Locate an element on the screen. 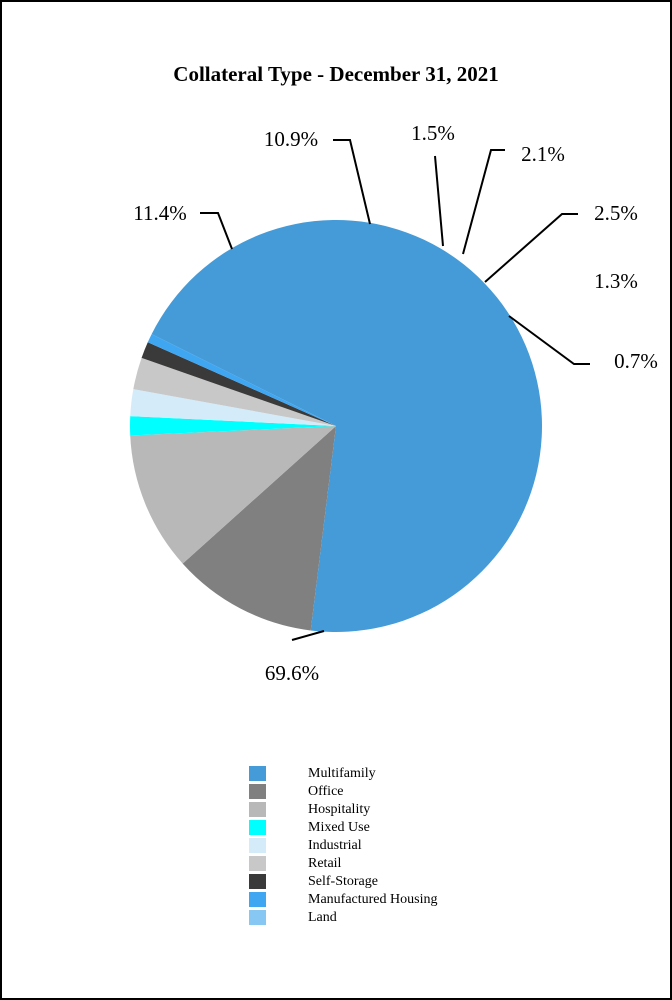 Image resolution: width=672 pixels, height=1000 pixels. slice-label: 2.1% is located at coordinates (543, 154).